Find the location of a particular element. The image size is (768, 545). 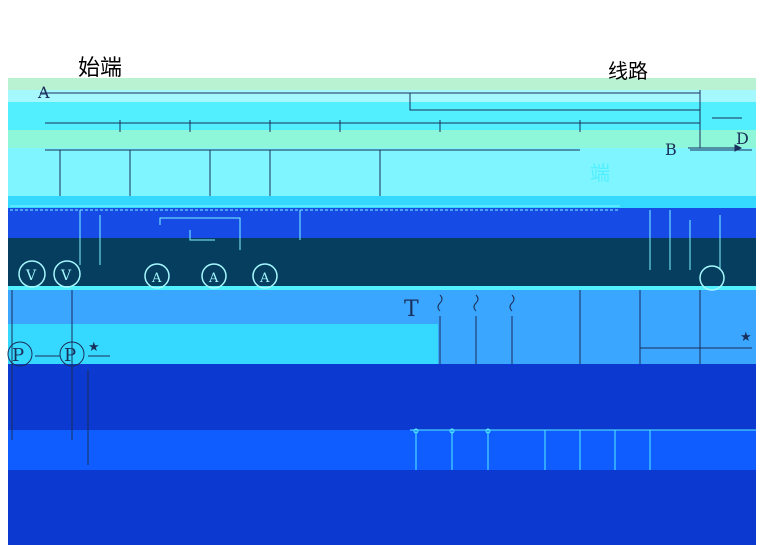

node-d-label: D is located at coordinates (742, 138).